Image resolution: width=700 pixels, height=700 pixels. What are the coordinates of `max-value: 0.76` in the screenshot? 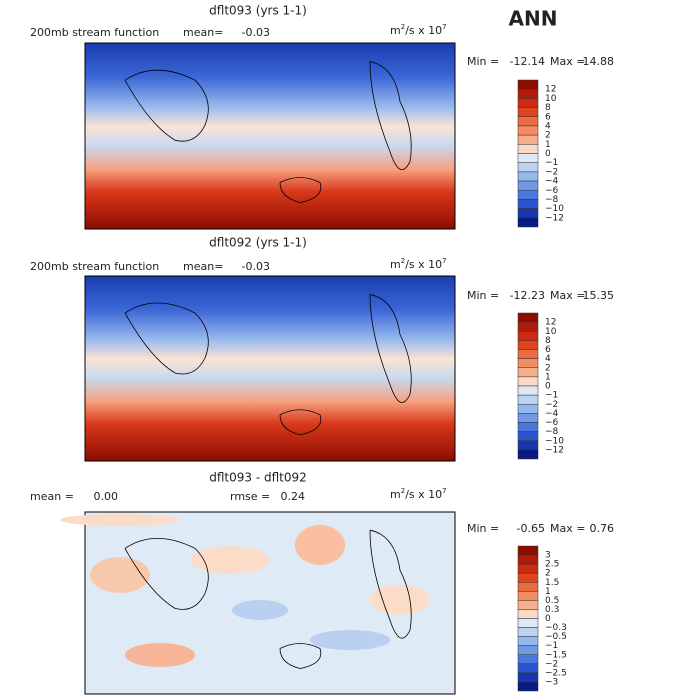 It's located at (602, 528).